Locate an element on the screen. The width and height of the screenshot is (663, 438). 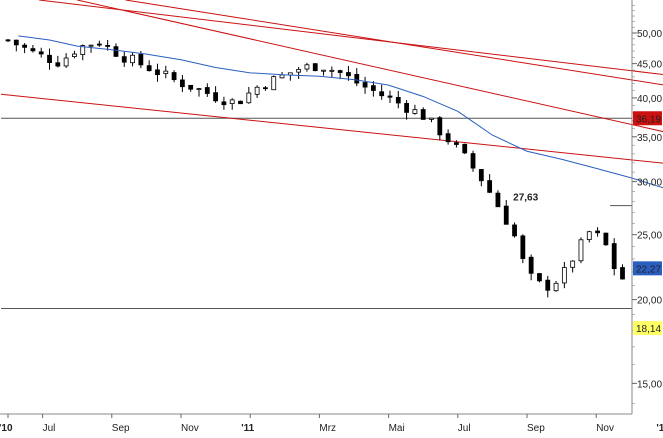
price-badge-label: 36,19 is located at coordinates (648, 119).